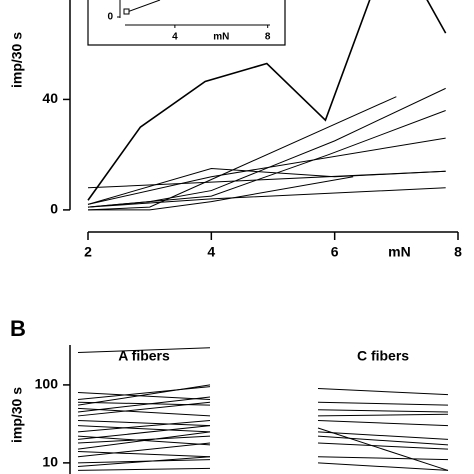  Describe the element at coordinates (268, 37) in the screenshot. I see `inset-x-tick-label: 8` at that location.